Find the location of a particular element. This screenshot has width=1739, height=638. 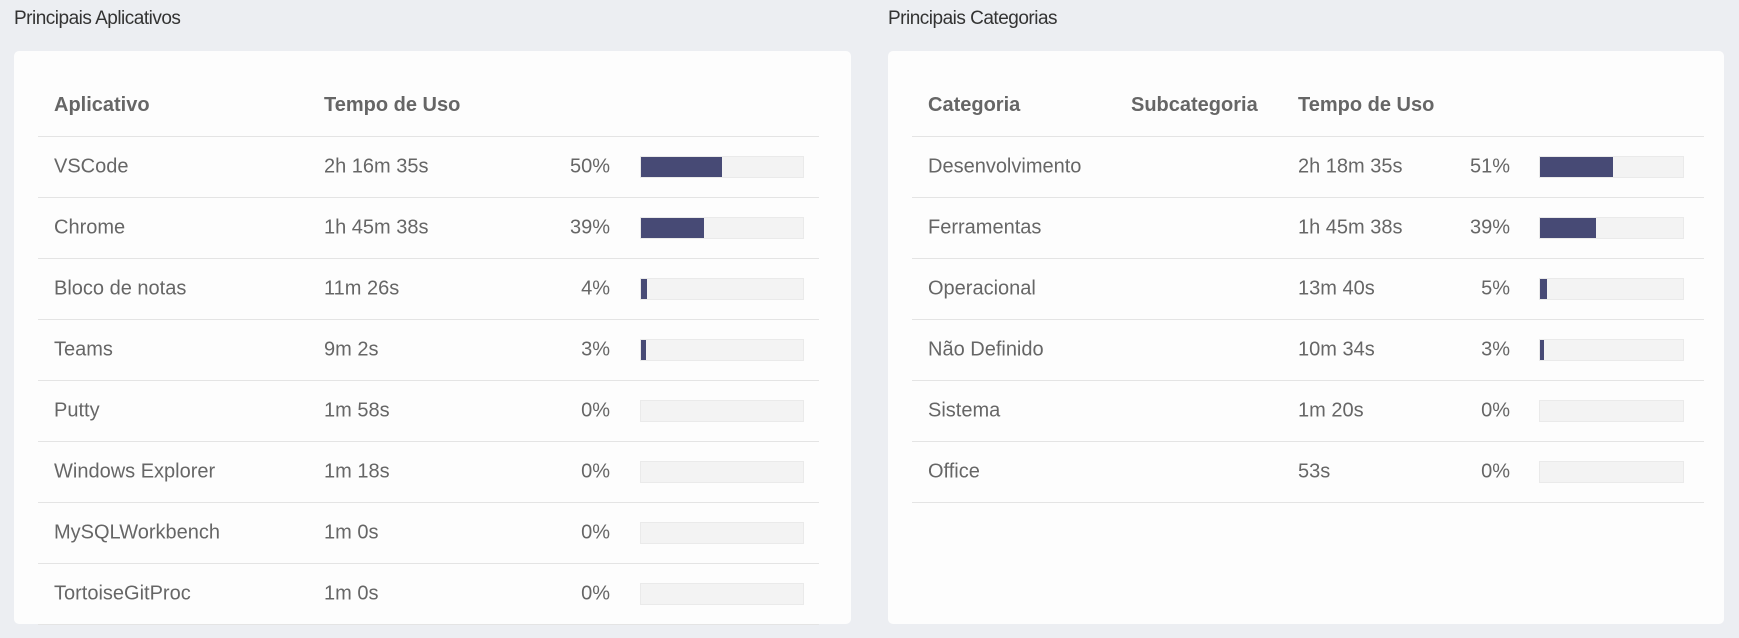

row-percent: 51% is located at coordinates (1489, 166).